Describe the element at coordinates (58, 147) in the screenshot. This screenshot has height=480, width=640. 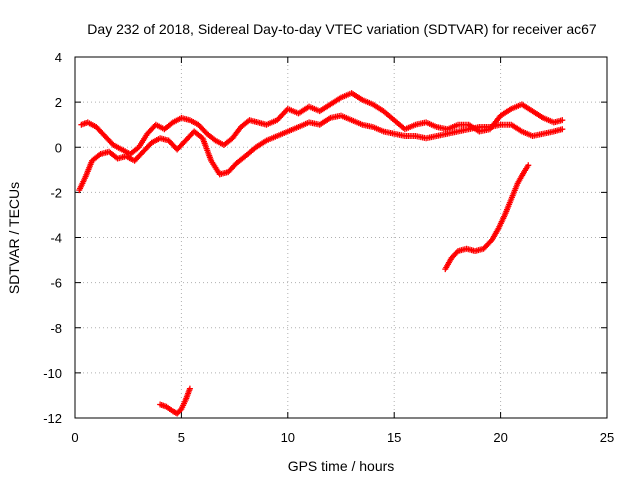
I see `y-tick-label: 0` at that location.